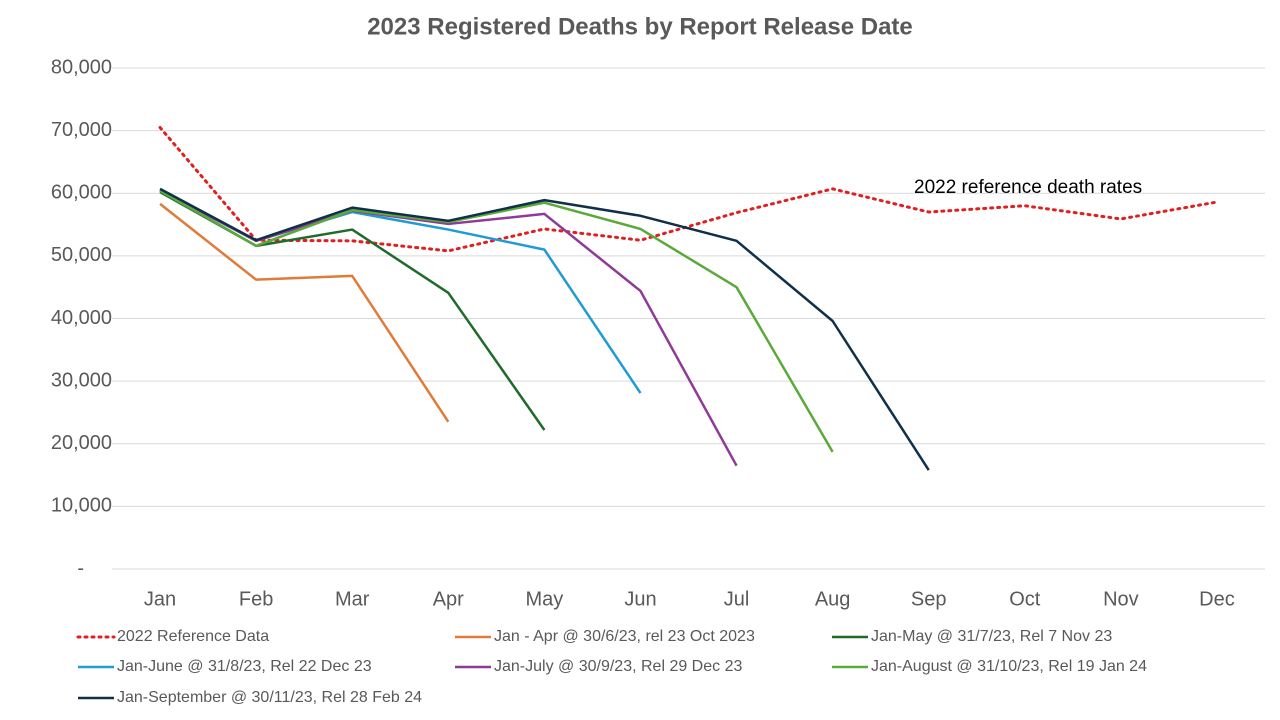 The image size is (1280, 720). I want to click on legend-label: Jan-May @ 31/7/23, Rel 7 Nov 23, so click(991, 636).